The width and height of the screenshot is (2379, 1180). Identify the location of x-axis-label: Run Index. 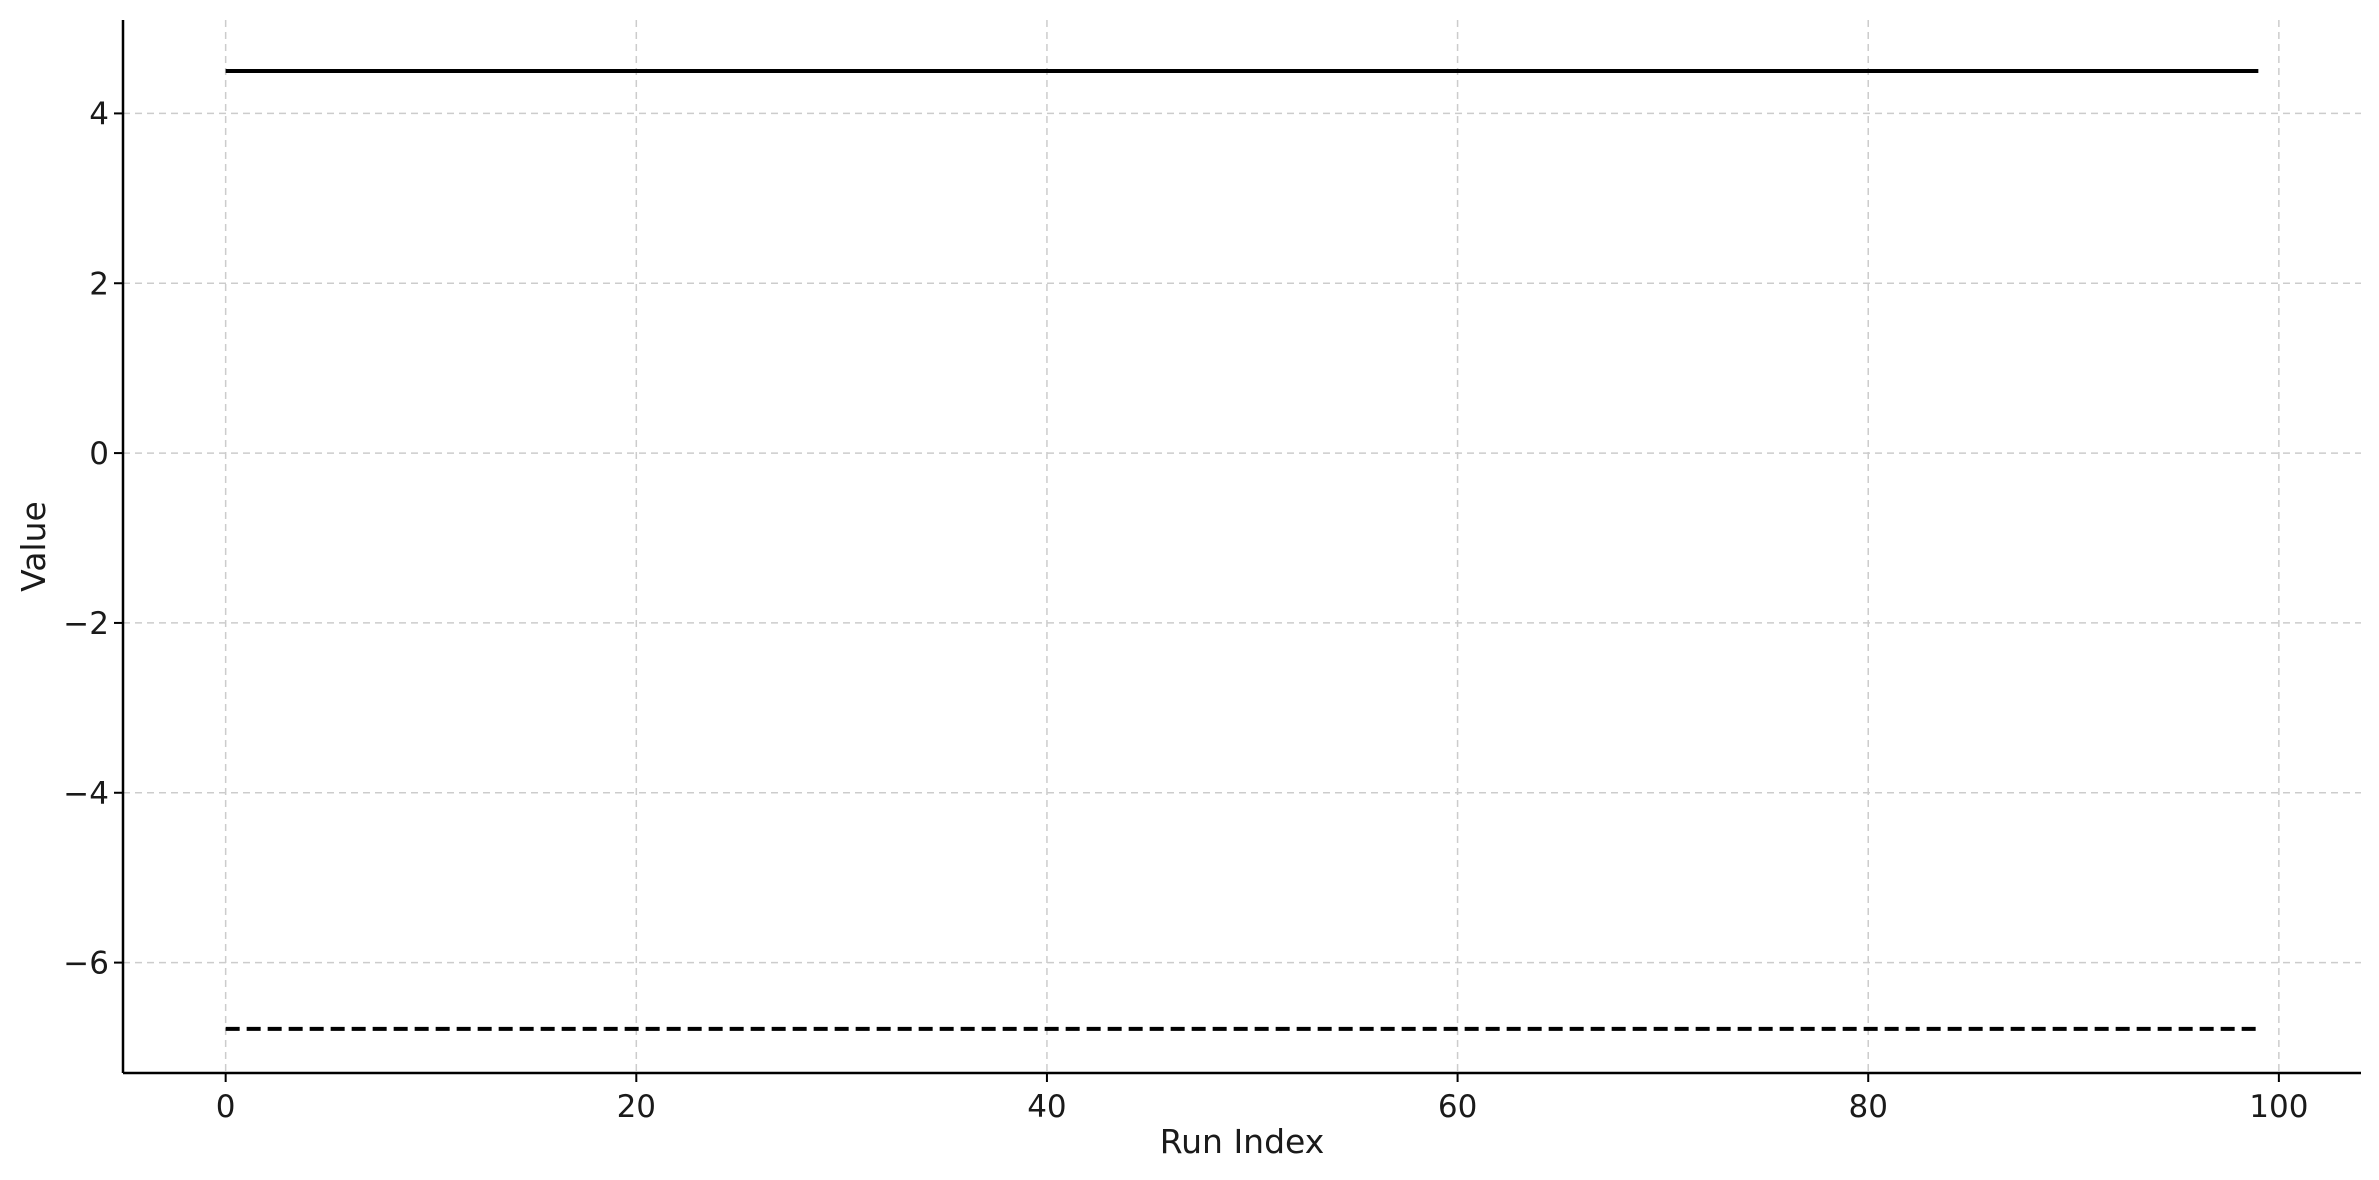
(1242, 1141).